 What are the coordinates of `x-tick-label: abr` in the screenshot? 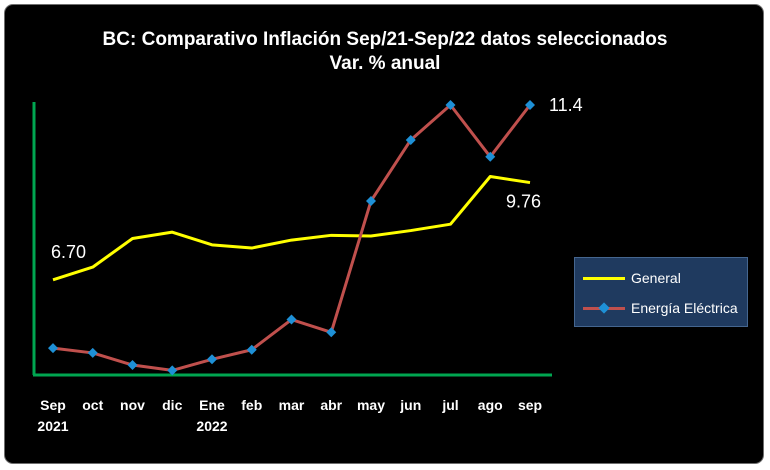 It's located at (331, 405).